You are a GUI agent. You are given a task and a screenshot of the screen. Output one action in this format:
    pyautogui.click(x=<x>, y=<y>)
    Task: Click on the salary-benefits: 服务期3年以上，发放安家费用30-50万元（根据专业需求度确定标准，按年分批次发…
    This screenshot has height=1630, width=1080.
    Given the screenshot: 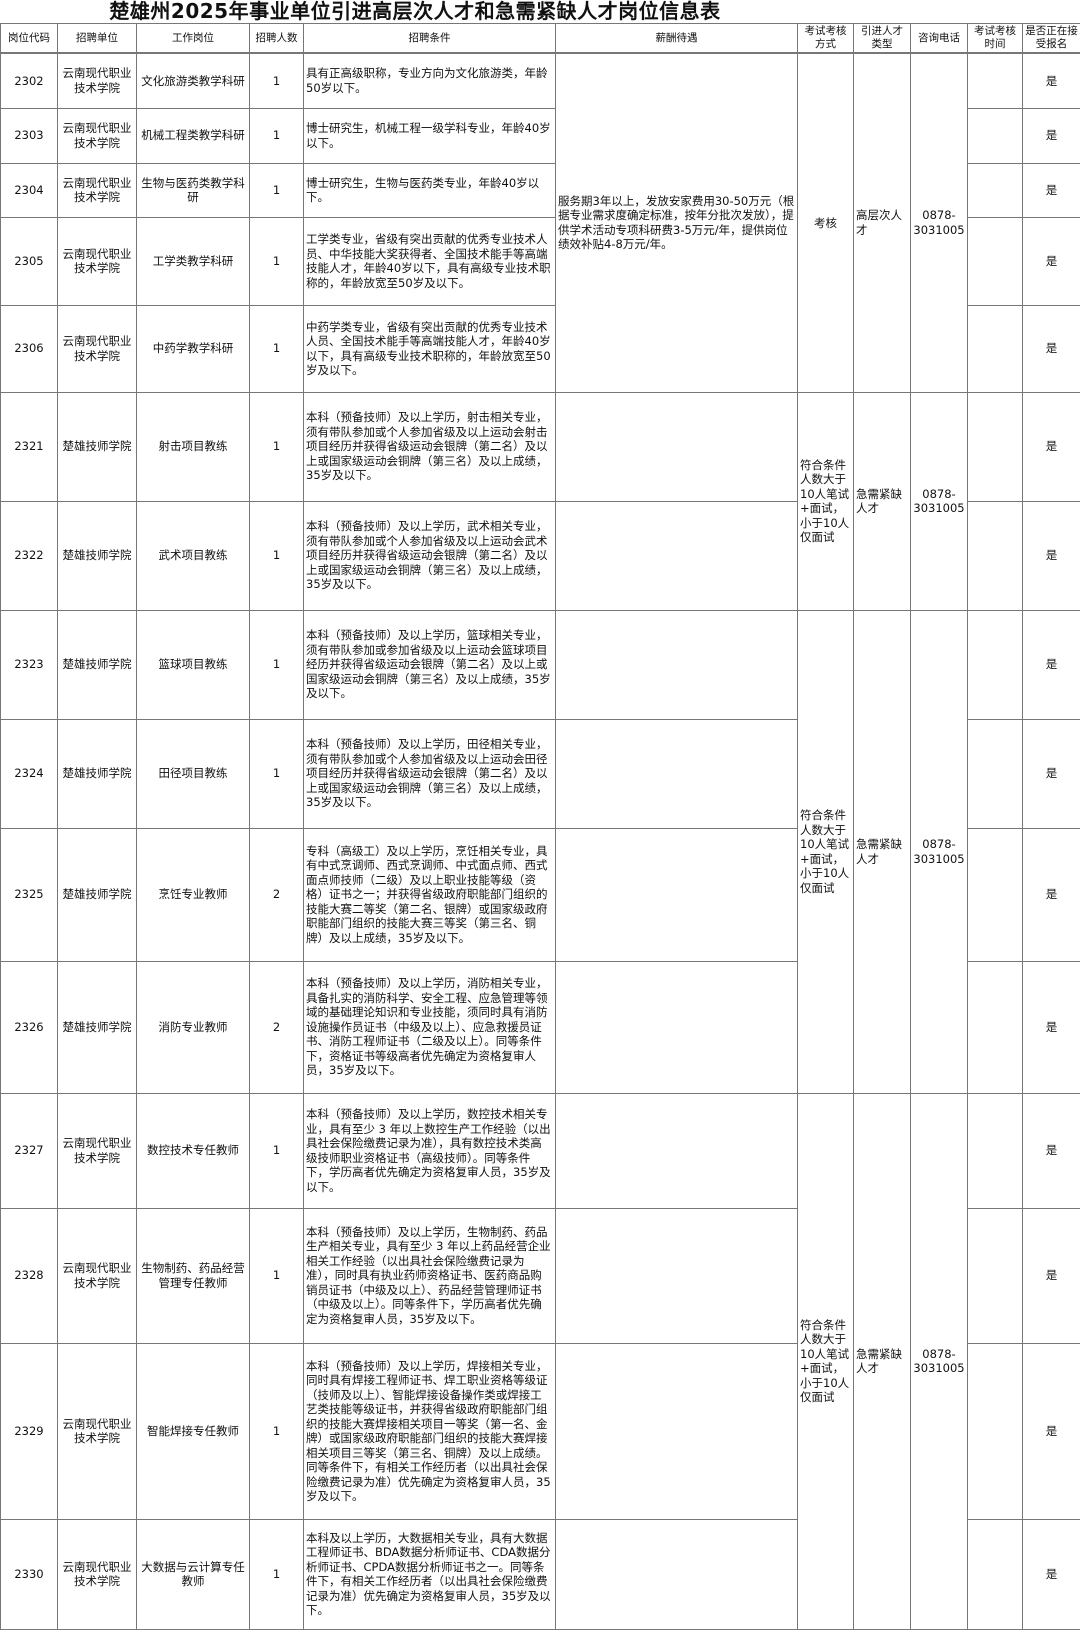 What is the action you would take?
    pyautogui.click(x=677, y=222)
    